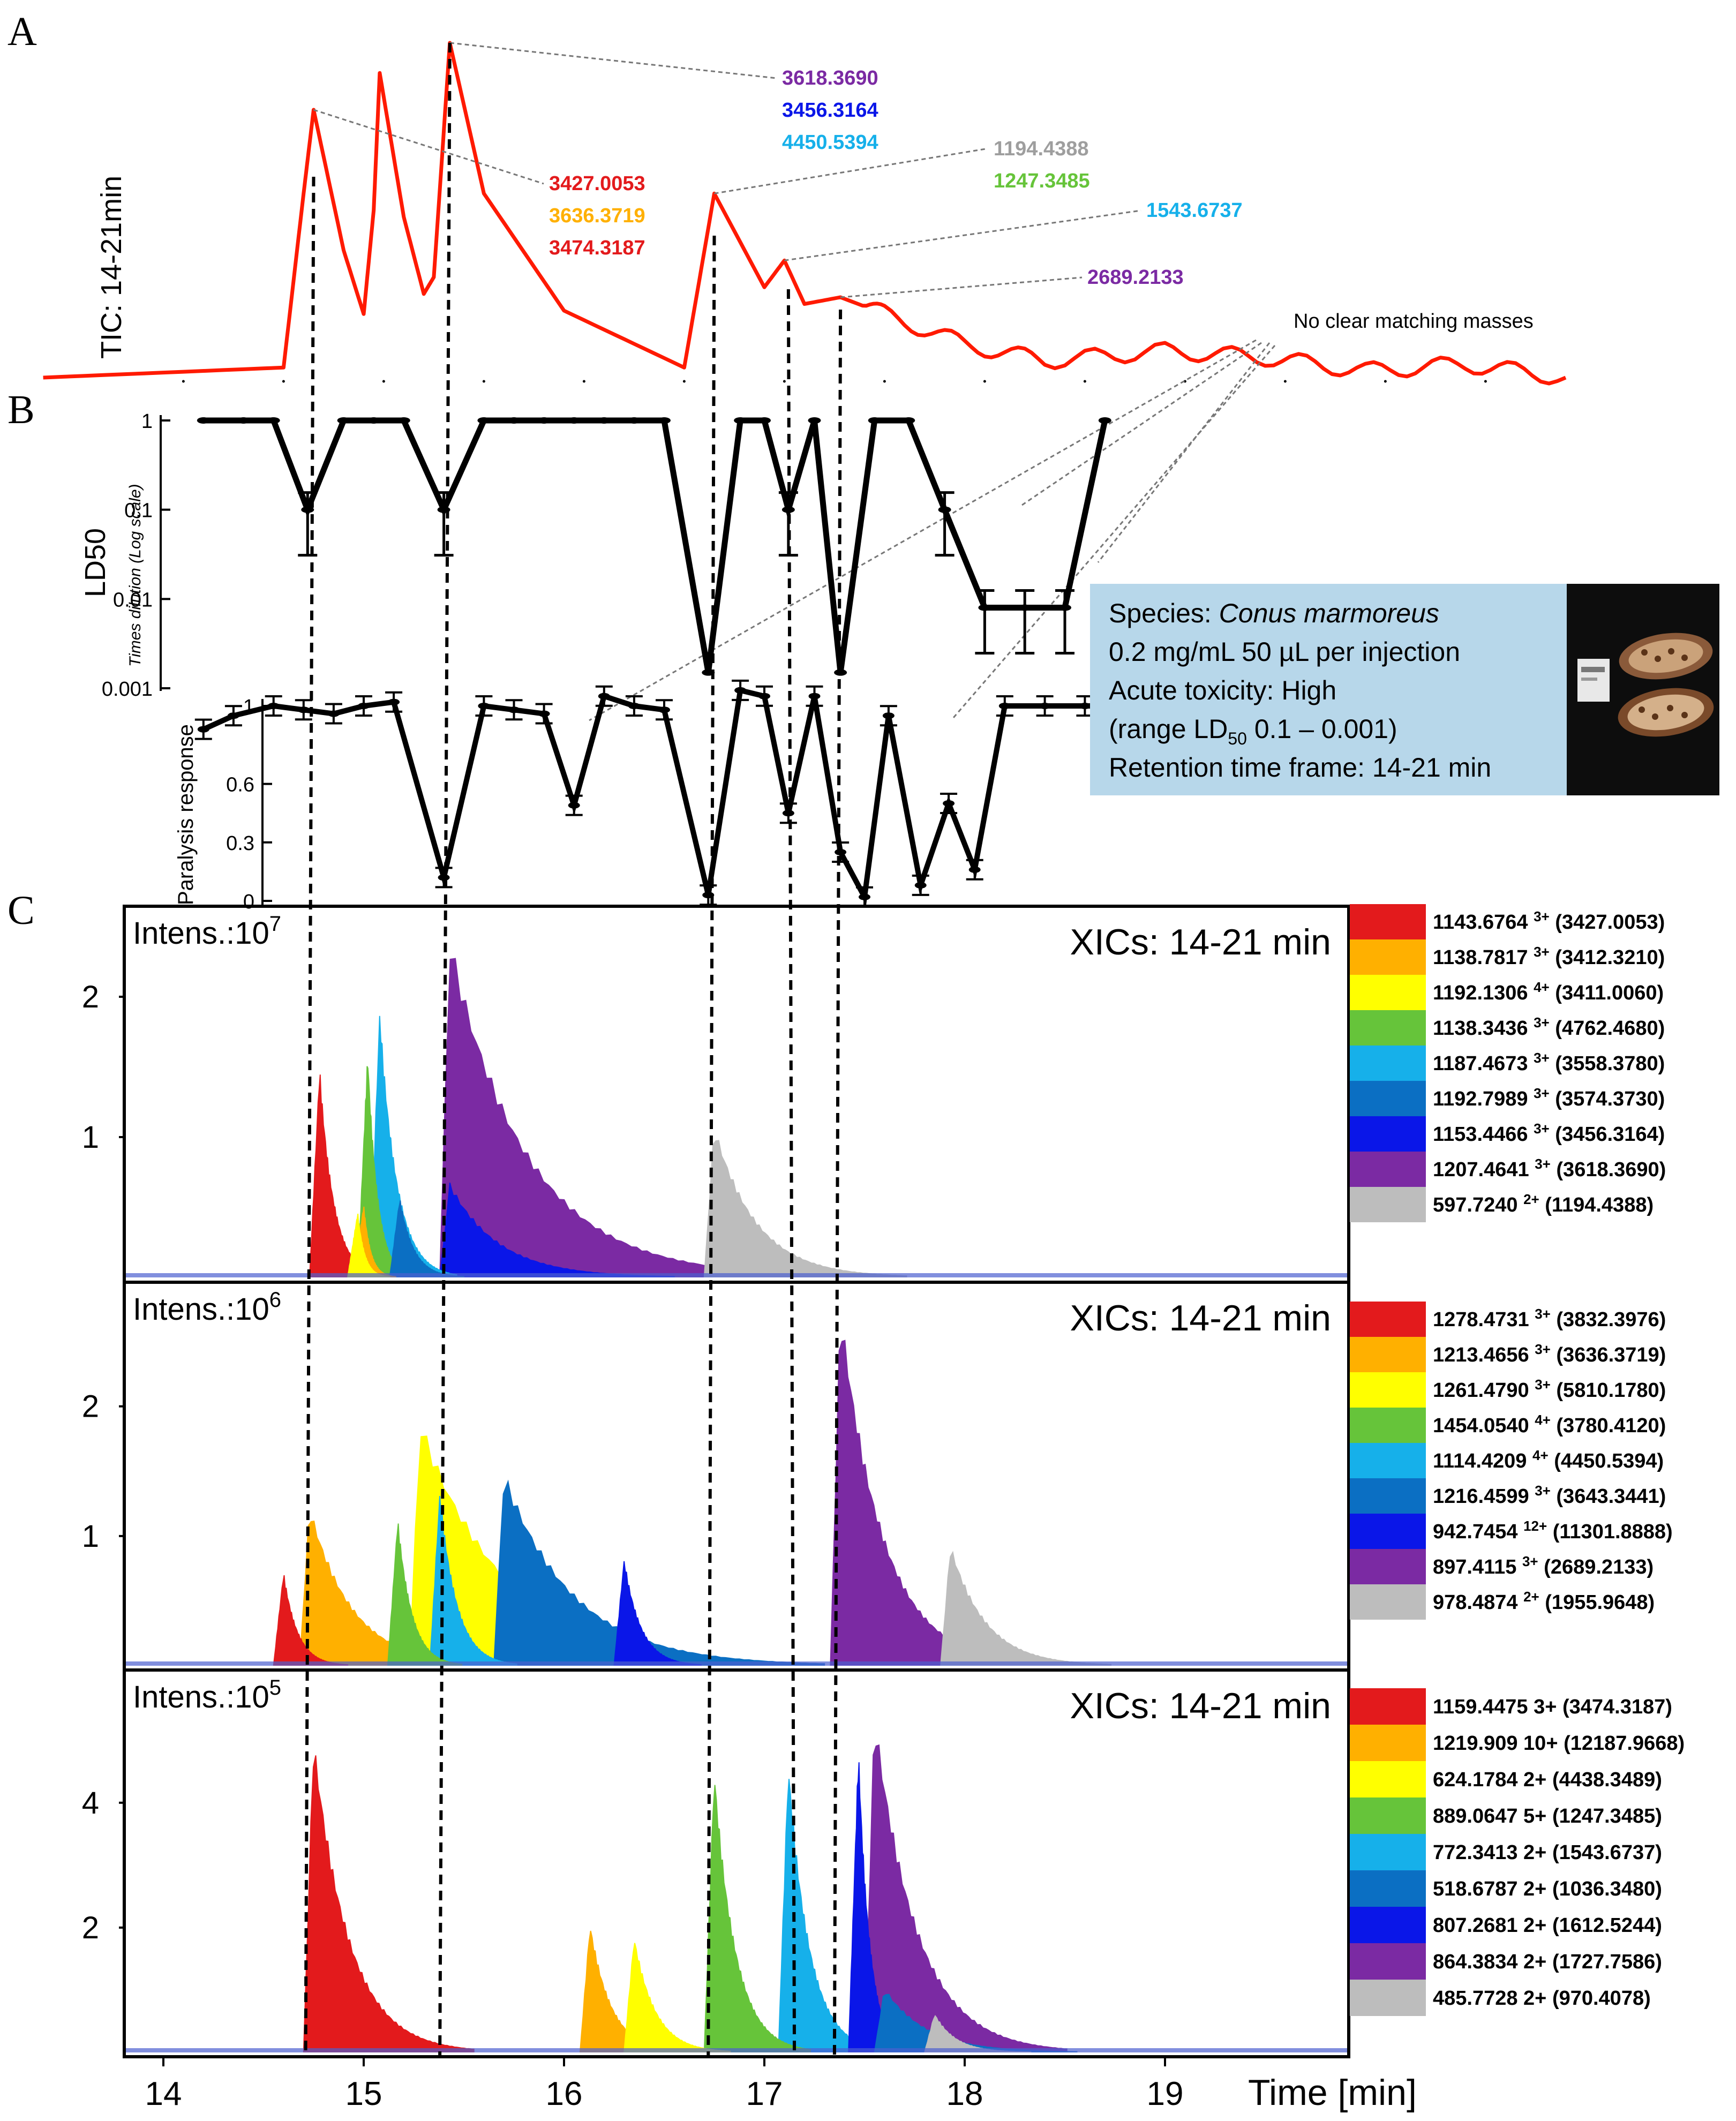 Image resolution: width=1736 pixels, height=2121 pixels. Describe the element at coordinates (128, 689) in the screenshot. I see `ld50-tick-label: 0.001` at that location.